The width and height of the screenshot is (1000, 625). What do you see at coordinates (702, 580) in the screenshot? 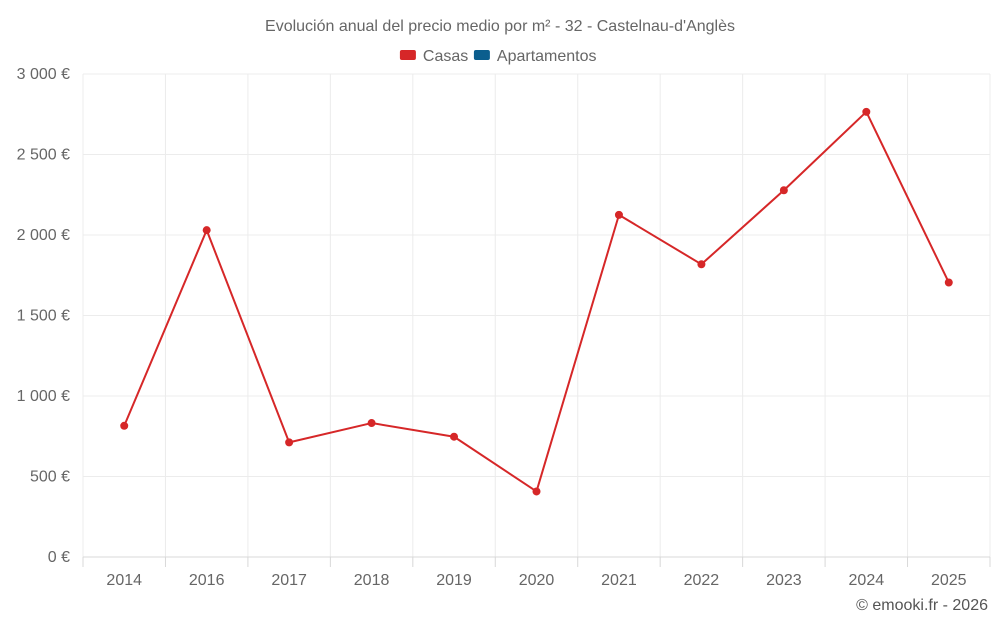
I see `x-tick-label: 2022` at bounding box center [702, 580].